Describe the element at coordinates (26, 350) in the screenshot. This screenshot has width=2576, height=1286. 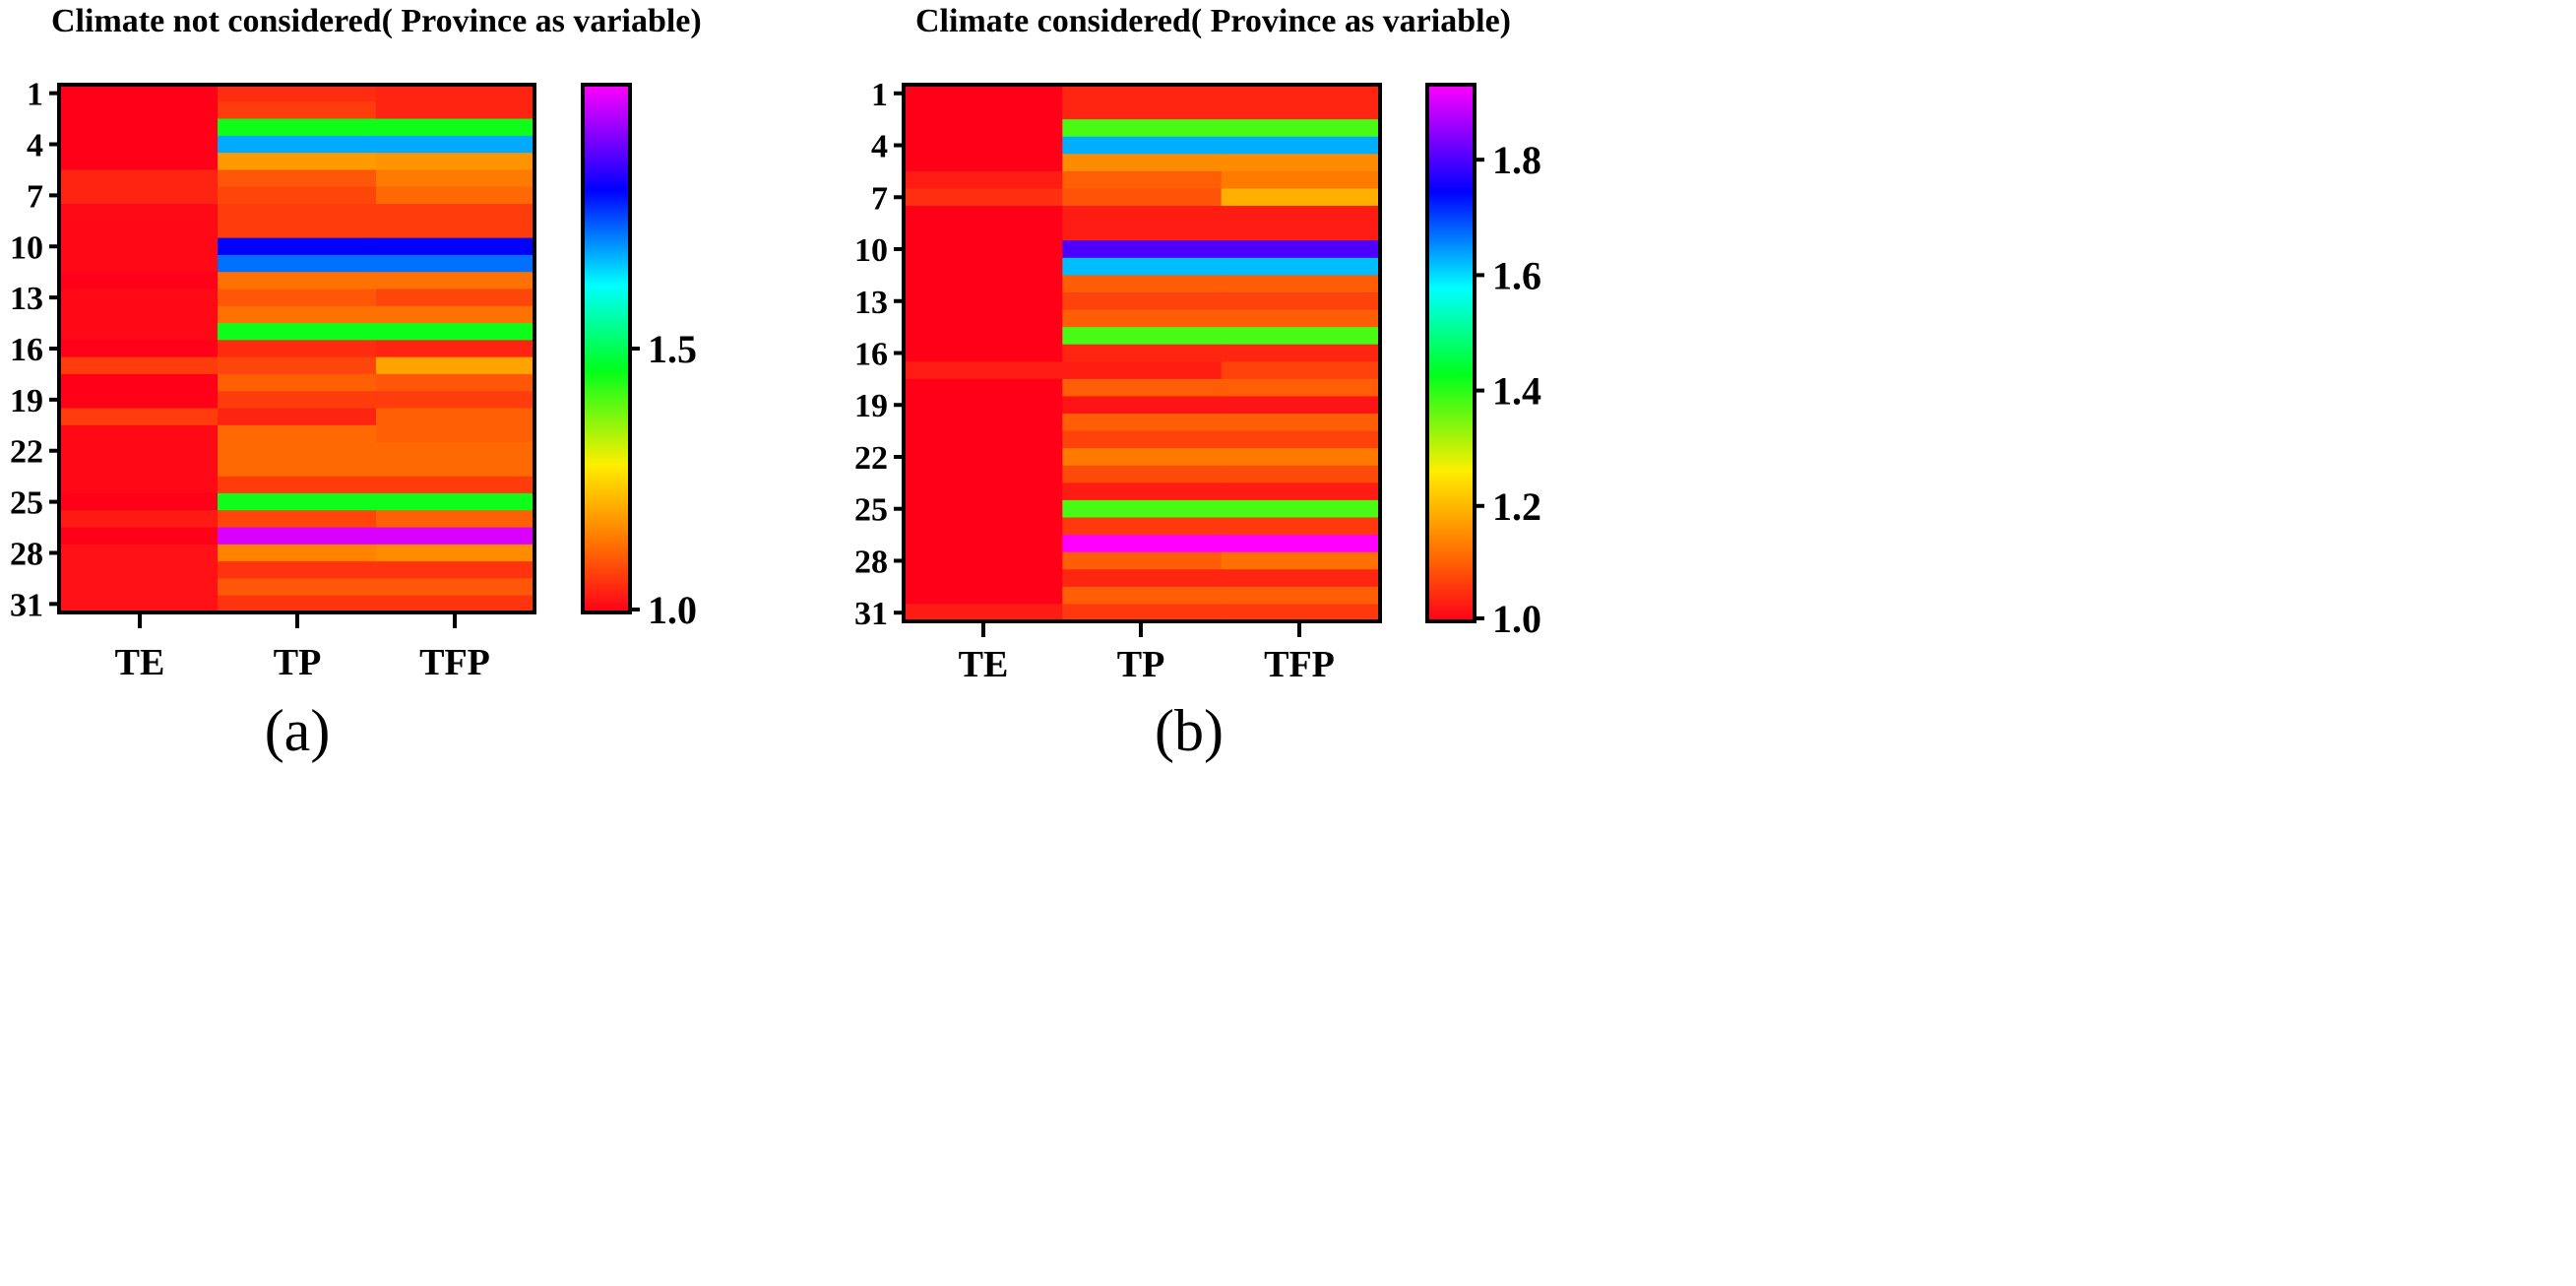
I see `y-tick-label: 16` at that location.